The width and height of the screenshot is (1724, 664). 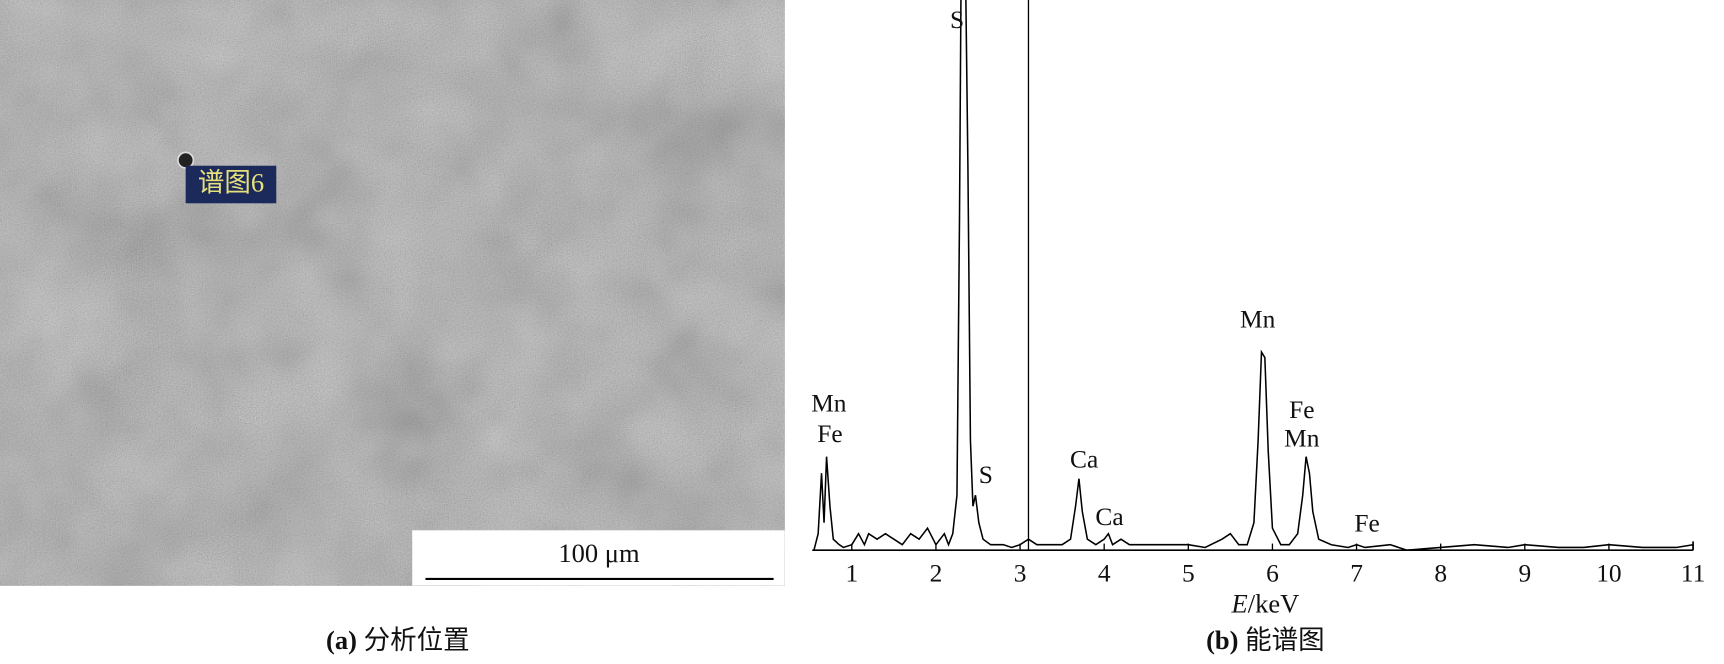 I want to click on x-tick-label: 4, so click(x=1104, y=573).